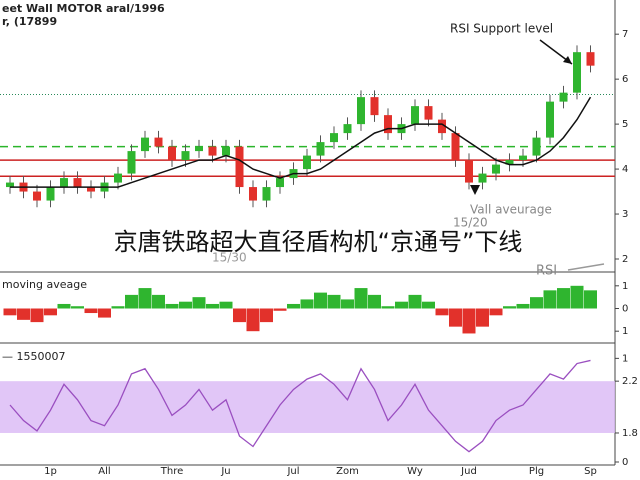  What do you see at coordinates (307, 407) in the screenshot?
I see `rsi-band` at bounding box center [307, 407].